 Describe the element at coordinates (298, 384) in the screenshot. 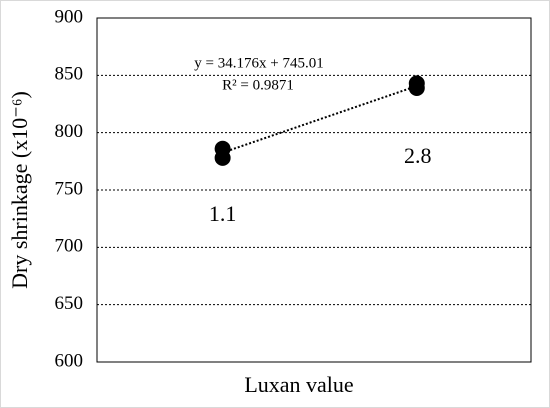

I see `x-axis-title: Luxan value` at that location.